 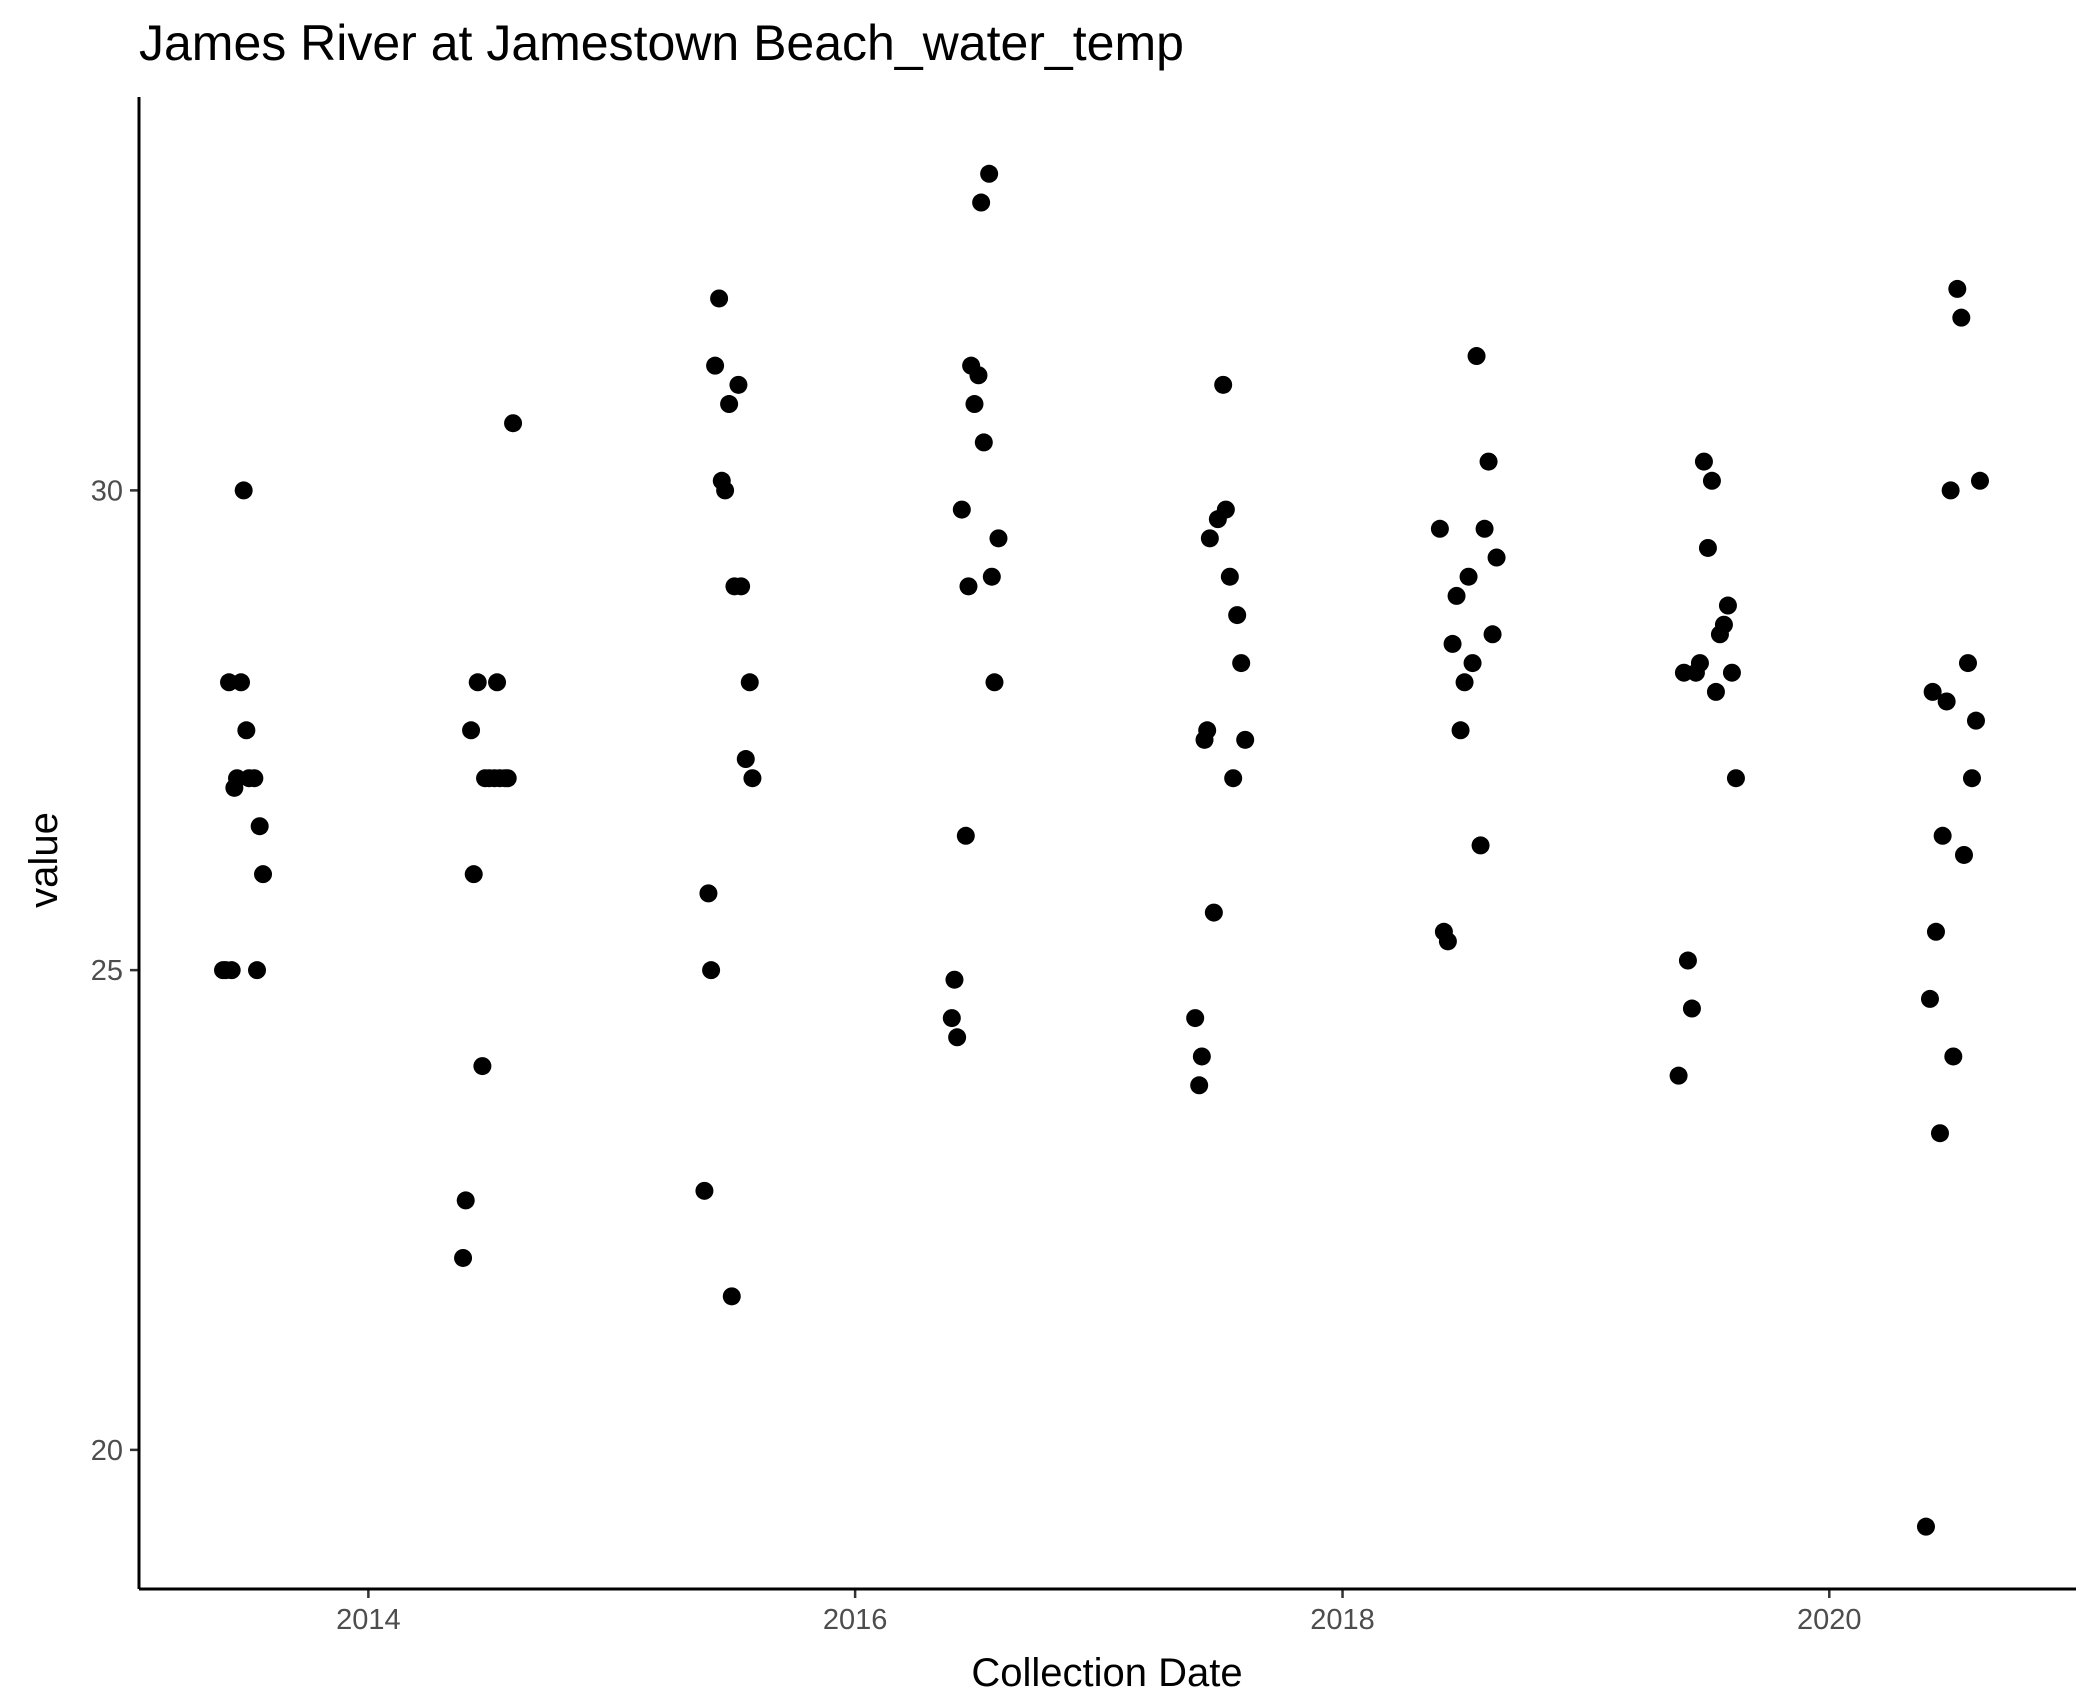 I want to click on x-ticks: 2014 2016 2018 2020, so click(x=1099, y=1612).